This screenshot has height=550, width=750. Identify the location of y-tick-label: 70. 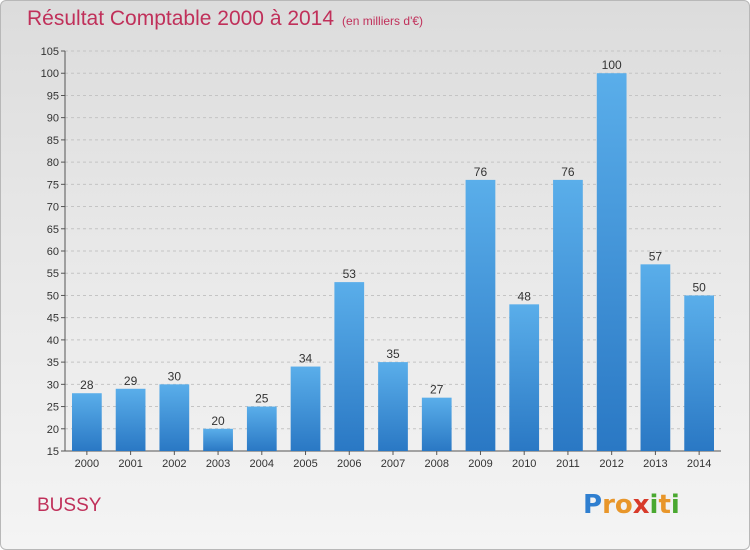
(53, 208).